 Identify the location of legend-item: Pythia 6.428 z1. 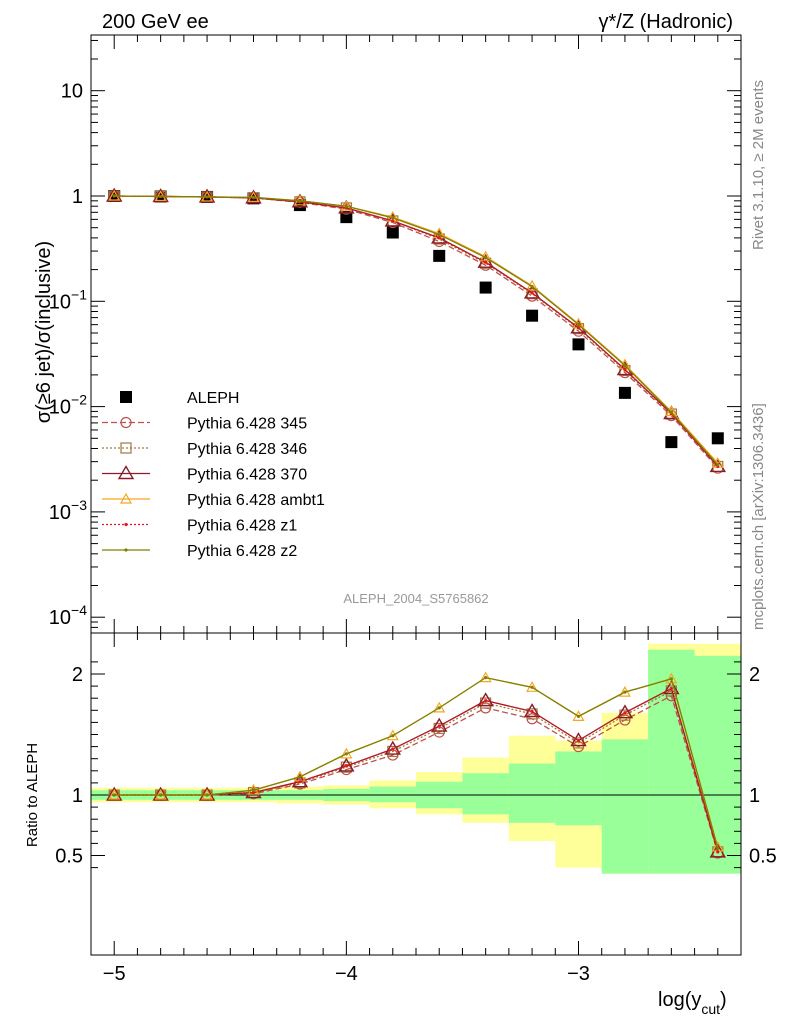
(199, 526).